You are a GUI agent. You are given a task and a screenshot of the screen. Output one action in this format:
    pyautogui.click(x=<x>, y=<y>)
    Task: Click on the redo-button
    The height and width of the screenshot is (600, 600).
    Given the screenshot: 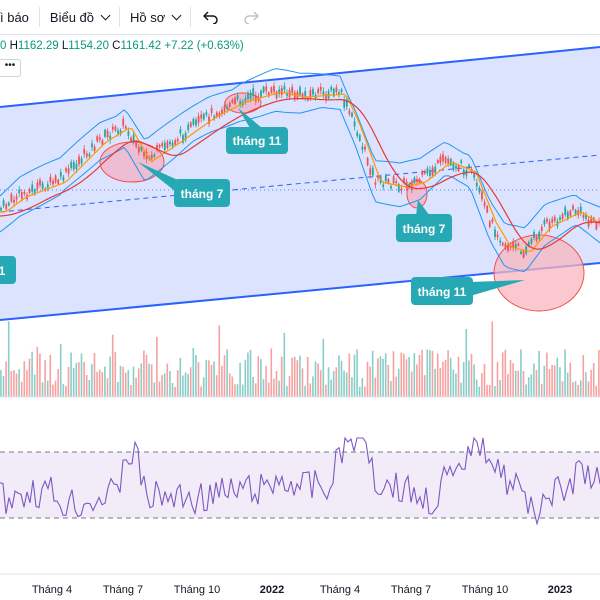 What is the action you would take?
    pyautogui.click(x=251, y=17)
    